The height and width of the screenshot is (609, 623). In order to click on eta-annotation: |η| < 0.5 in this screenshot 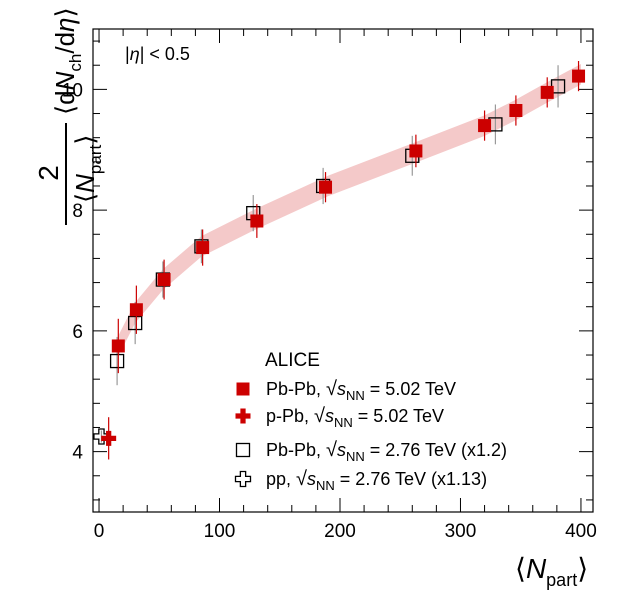, I will do `click(157, 54)`.